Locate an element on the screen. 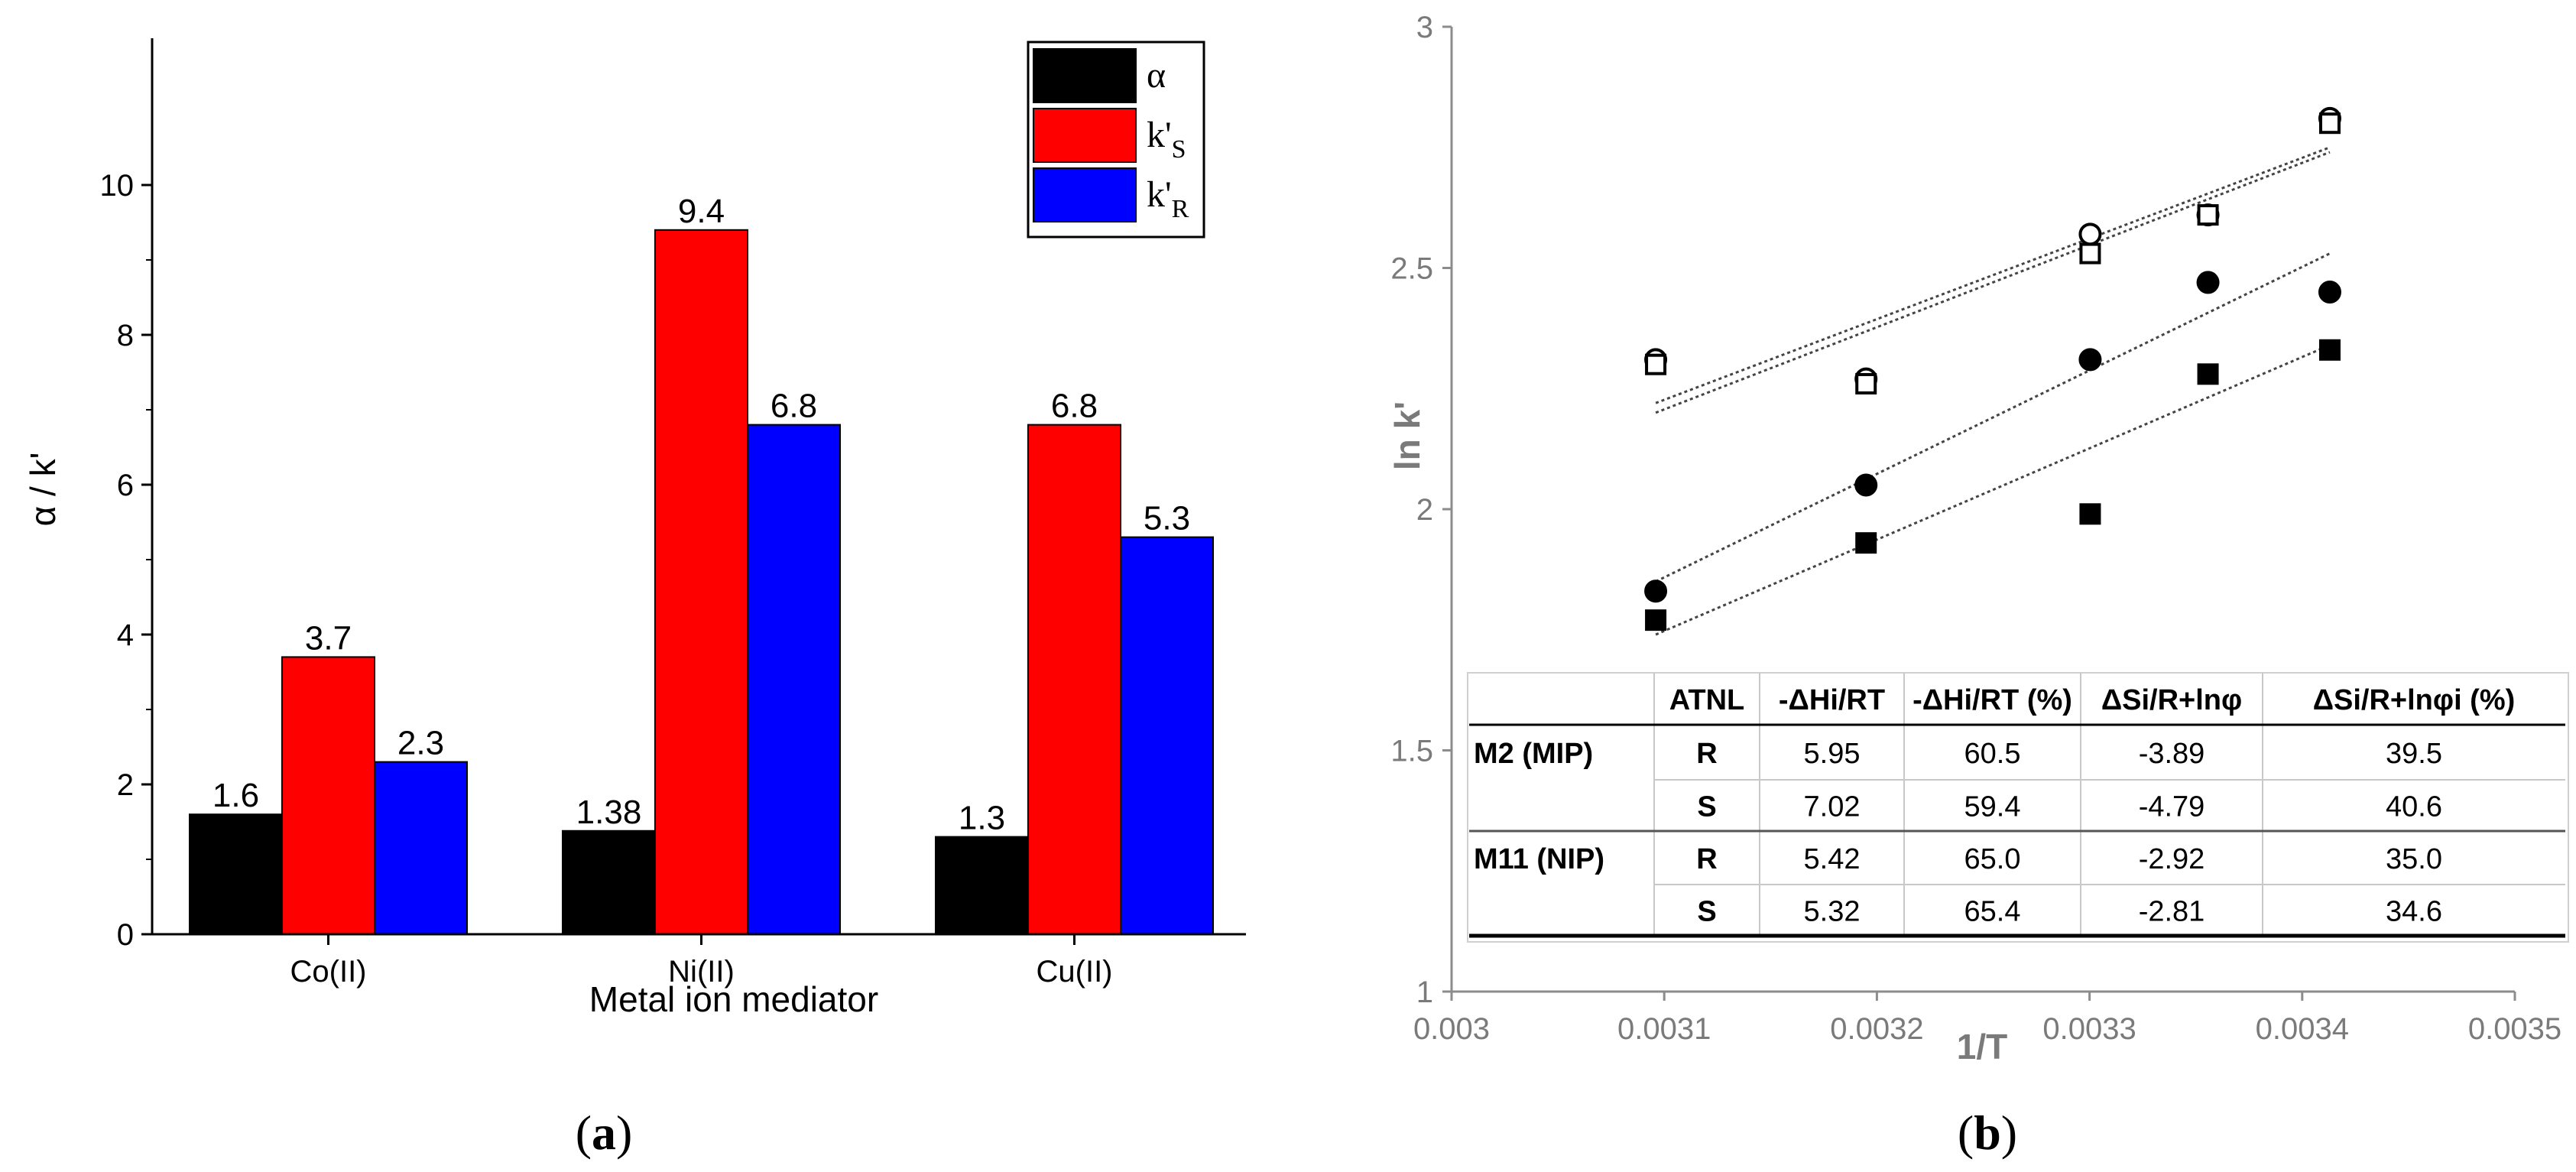 The image size is (2576, 1172). y-tick-label: 2.5 is located at coordinates (1411, 269).